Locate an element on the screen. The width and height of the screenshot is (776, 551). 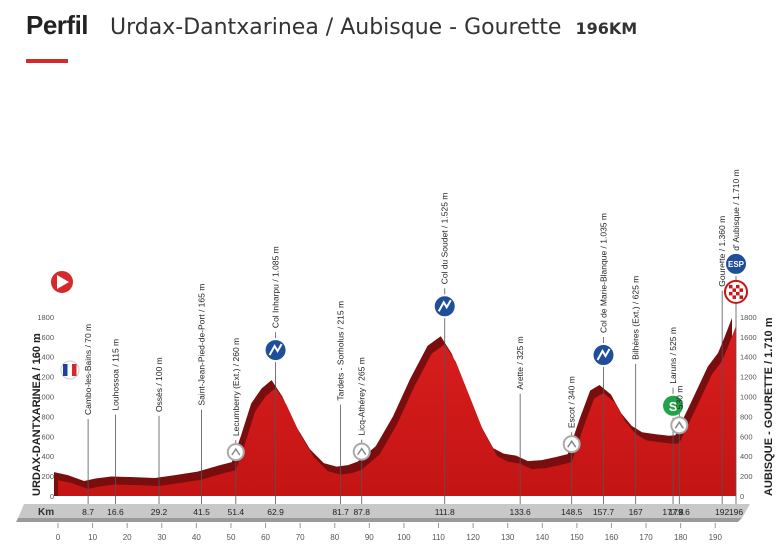
y-tick-label-right: 600 is located at coordinates (746, 436).